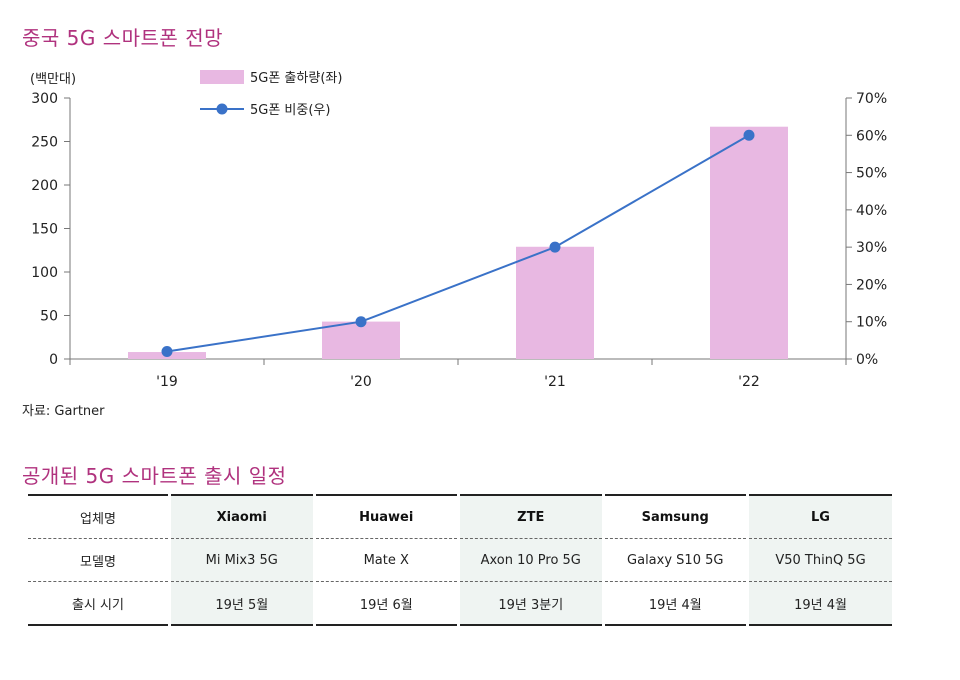 The width and height of the screenshot is (960, 680). I want to click on x-axis-tick-label: '22, so click(749, 382).